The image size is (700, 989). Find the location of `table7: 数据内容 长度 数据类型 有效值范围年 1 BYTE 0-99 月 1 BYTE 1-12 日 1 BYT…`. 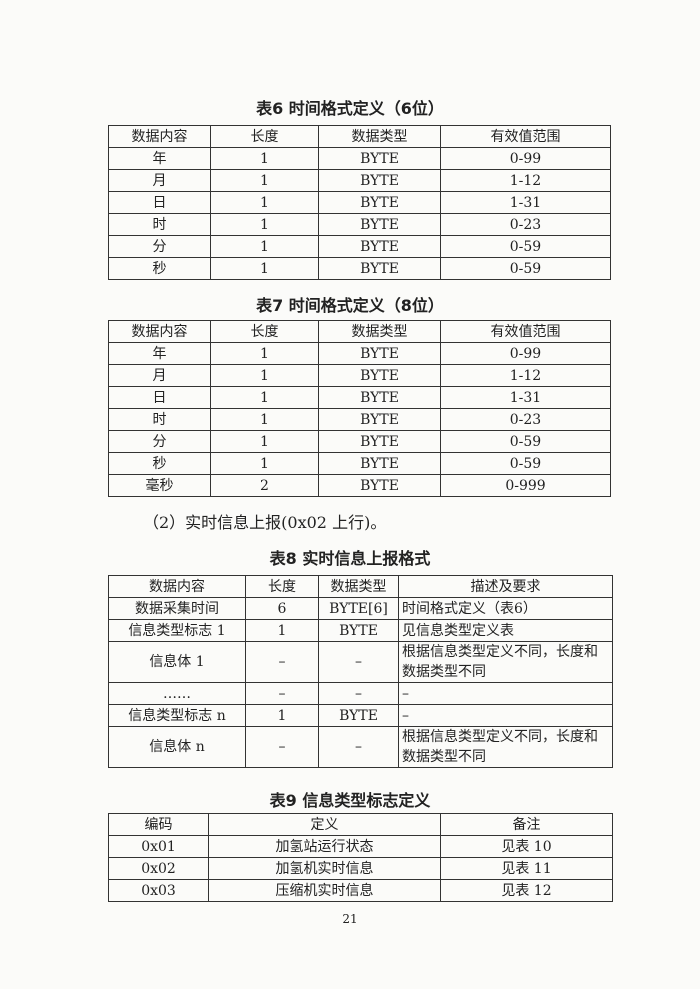

table7: 数据内容 长度 数据类型 有效值范围年 1 BYTE 0-99 月 1 BYTE 1-12 日 1 BYT… is located at coordinates (359, 408).